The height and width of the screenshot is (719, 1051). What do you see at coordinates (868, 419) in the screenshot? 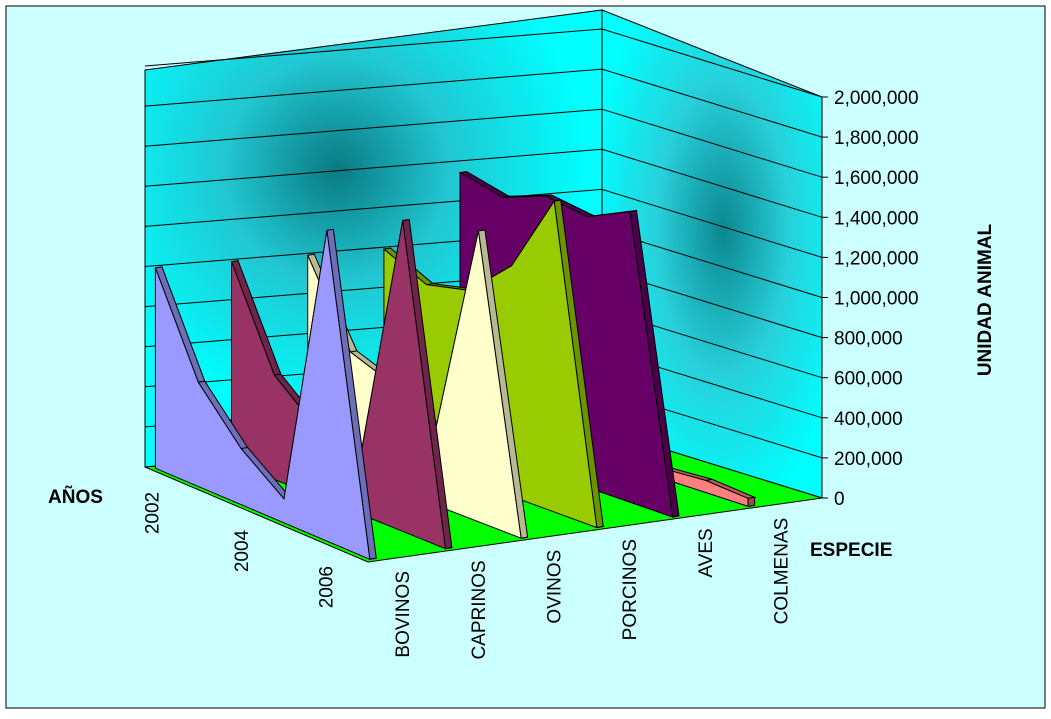
I see `y-tick-label: 400,000` at bounding box center [868, 419].